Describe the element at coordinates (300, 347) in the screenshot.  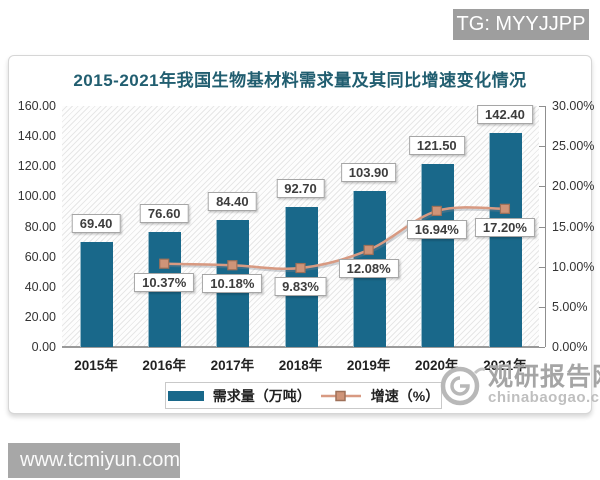
I see `x-axis-line` at that location.